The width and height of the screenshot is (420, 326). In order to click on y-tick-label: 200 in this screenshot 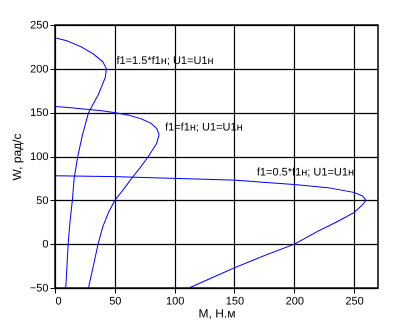, I will do `click(39, 69)`.